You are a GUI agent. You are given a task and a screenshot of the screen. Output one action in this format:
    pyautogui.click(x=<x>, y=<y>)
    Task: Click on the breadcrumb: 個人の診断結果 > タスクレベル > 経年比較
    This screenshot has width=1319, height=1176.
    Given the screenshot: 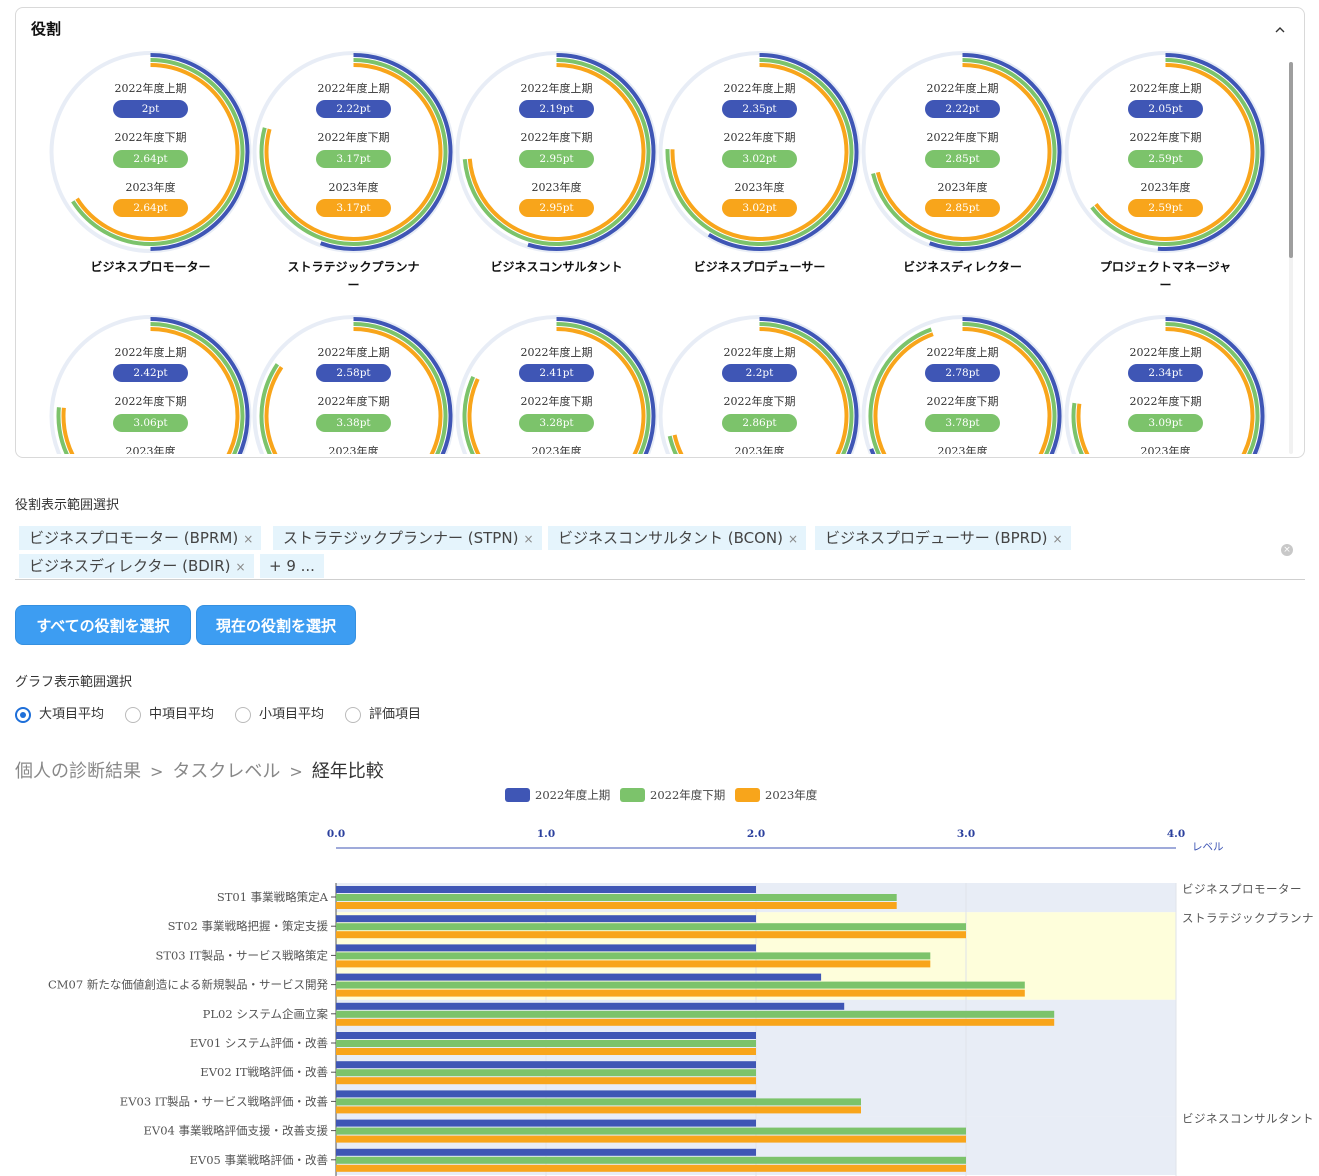 What is the action you would take?
    pyautogui.click(x=199, y=770)
    